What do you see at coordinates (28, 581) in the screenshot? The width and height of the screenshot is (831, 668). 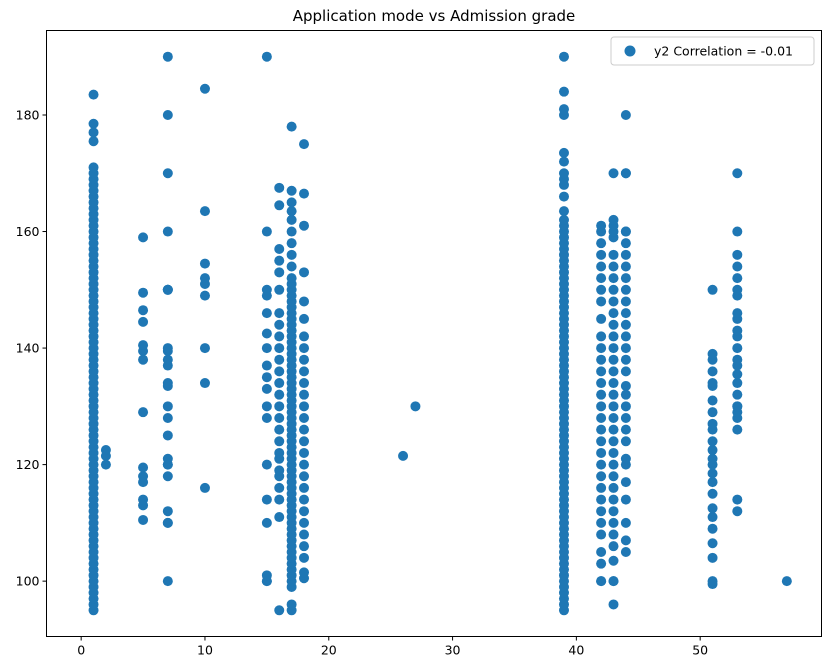 I see `y-tick-label: 100` at bounding box center [28, 581].